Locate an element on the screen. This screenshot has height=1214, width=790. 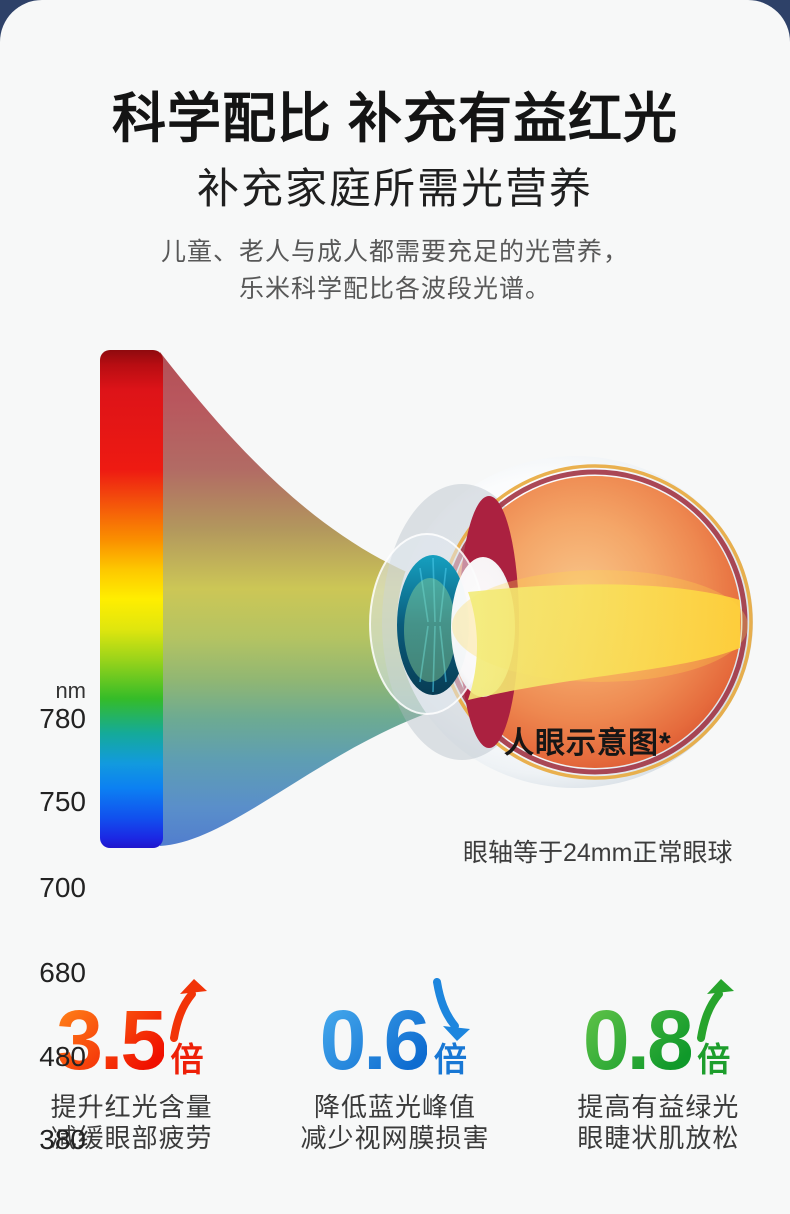
eye-iris is located at coordinates (433, 625).